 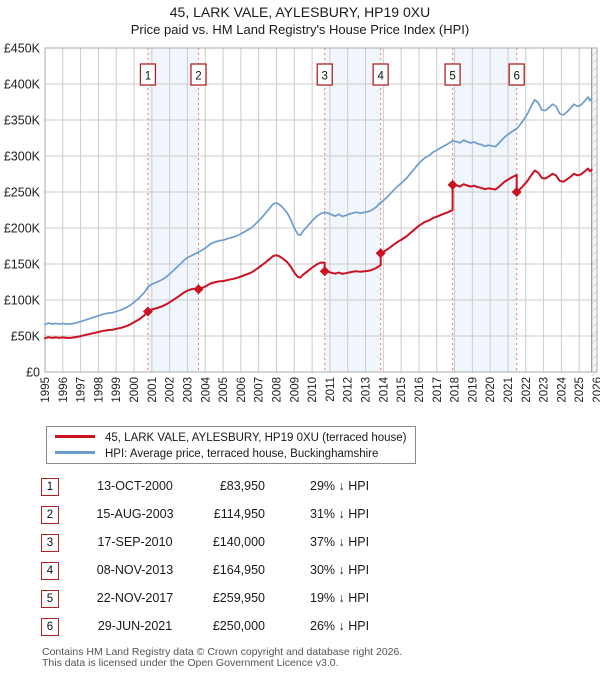 What do you see at coordinates (295, 390) in the screenshot?
I see `x-axis-tick-label: 2009` at bounding box center [295, 390].